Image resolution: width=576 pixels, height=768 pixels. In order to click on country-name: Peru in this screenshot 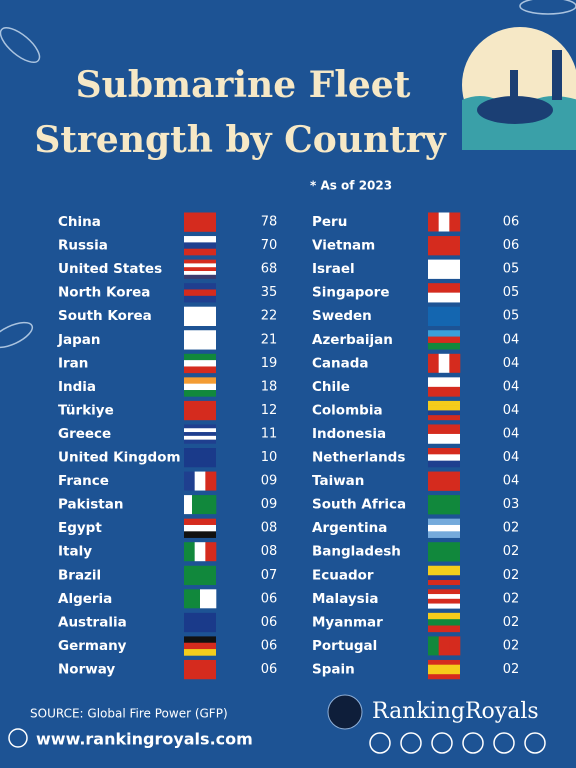, I will do `click(329, 222)`.